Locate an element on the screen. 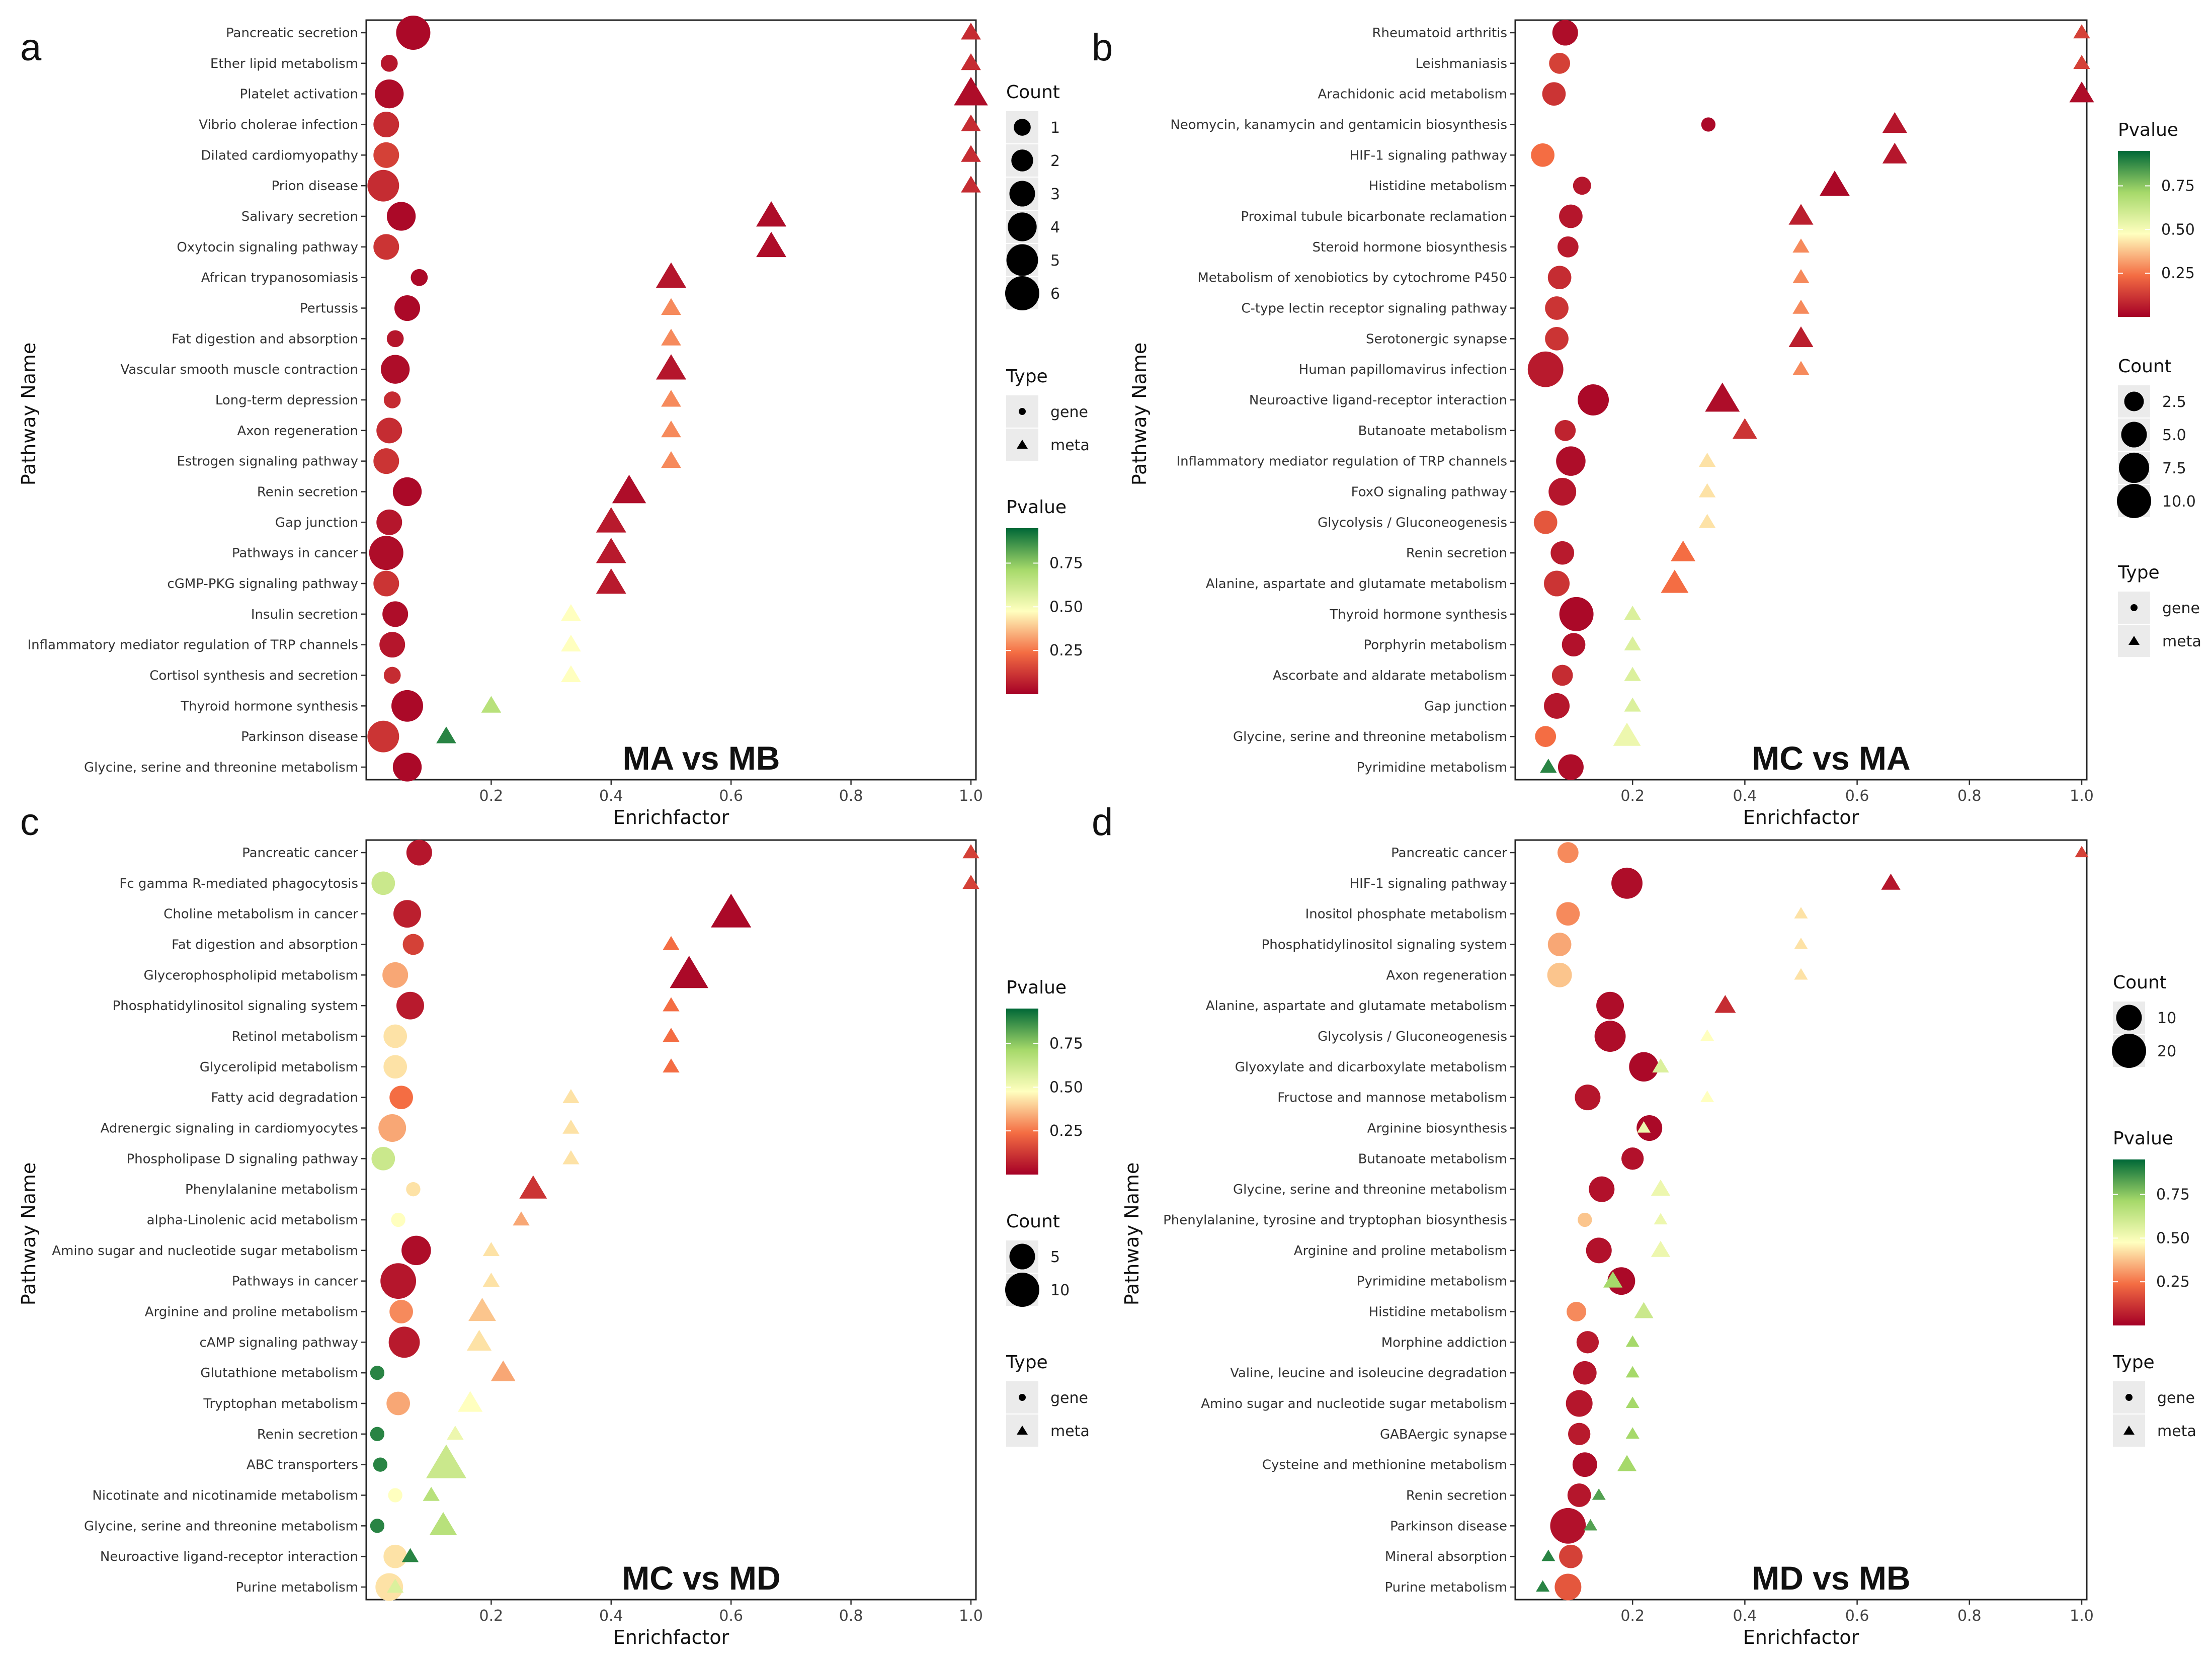 The image size is (2212, 1665). legend-size-label: 2 is located at coordinates (1055, 161).